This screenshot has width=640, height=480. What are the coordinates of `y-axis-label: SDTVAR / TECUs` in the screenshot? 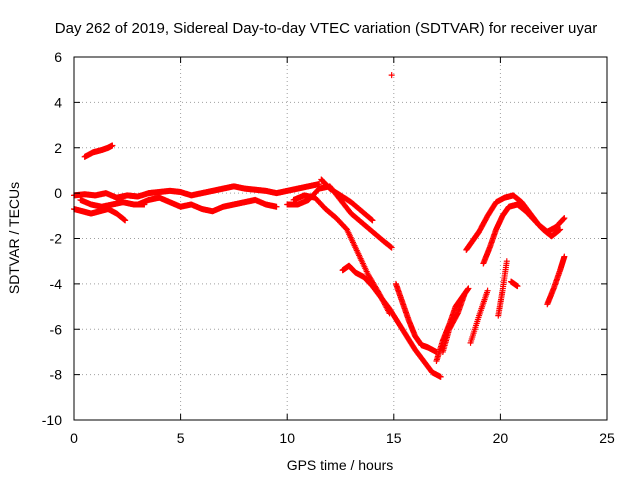 It's located at (14, 238).